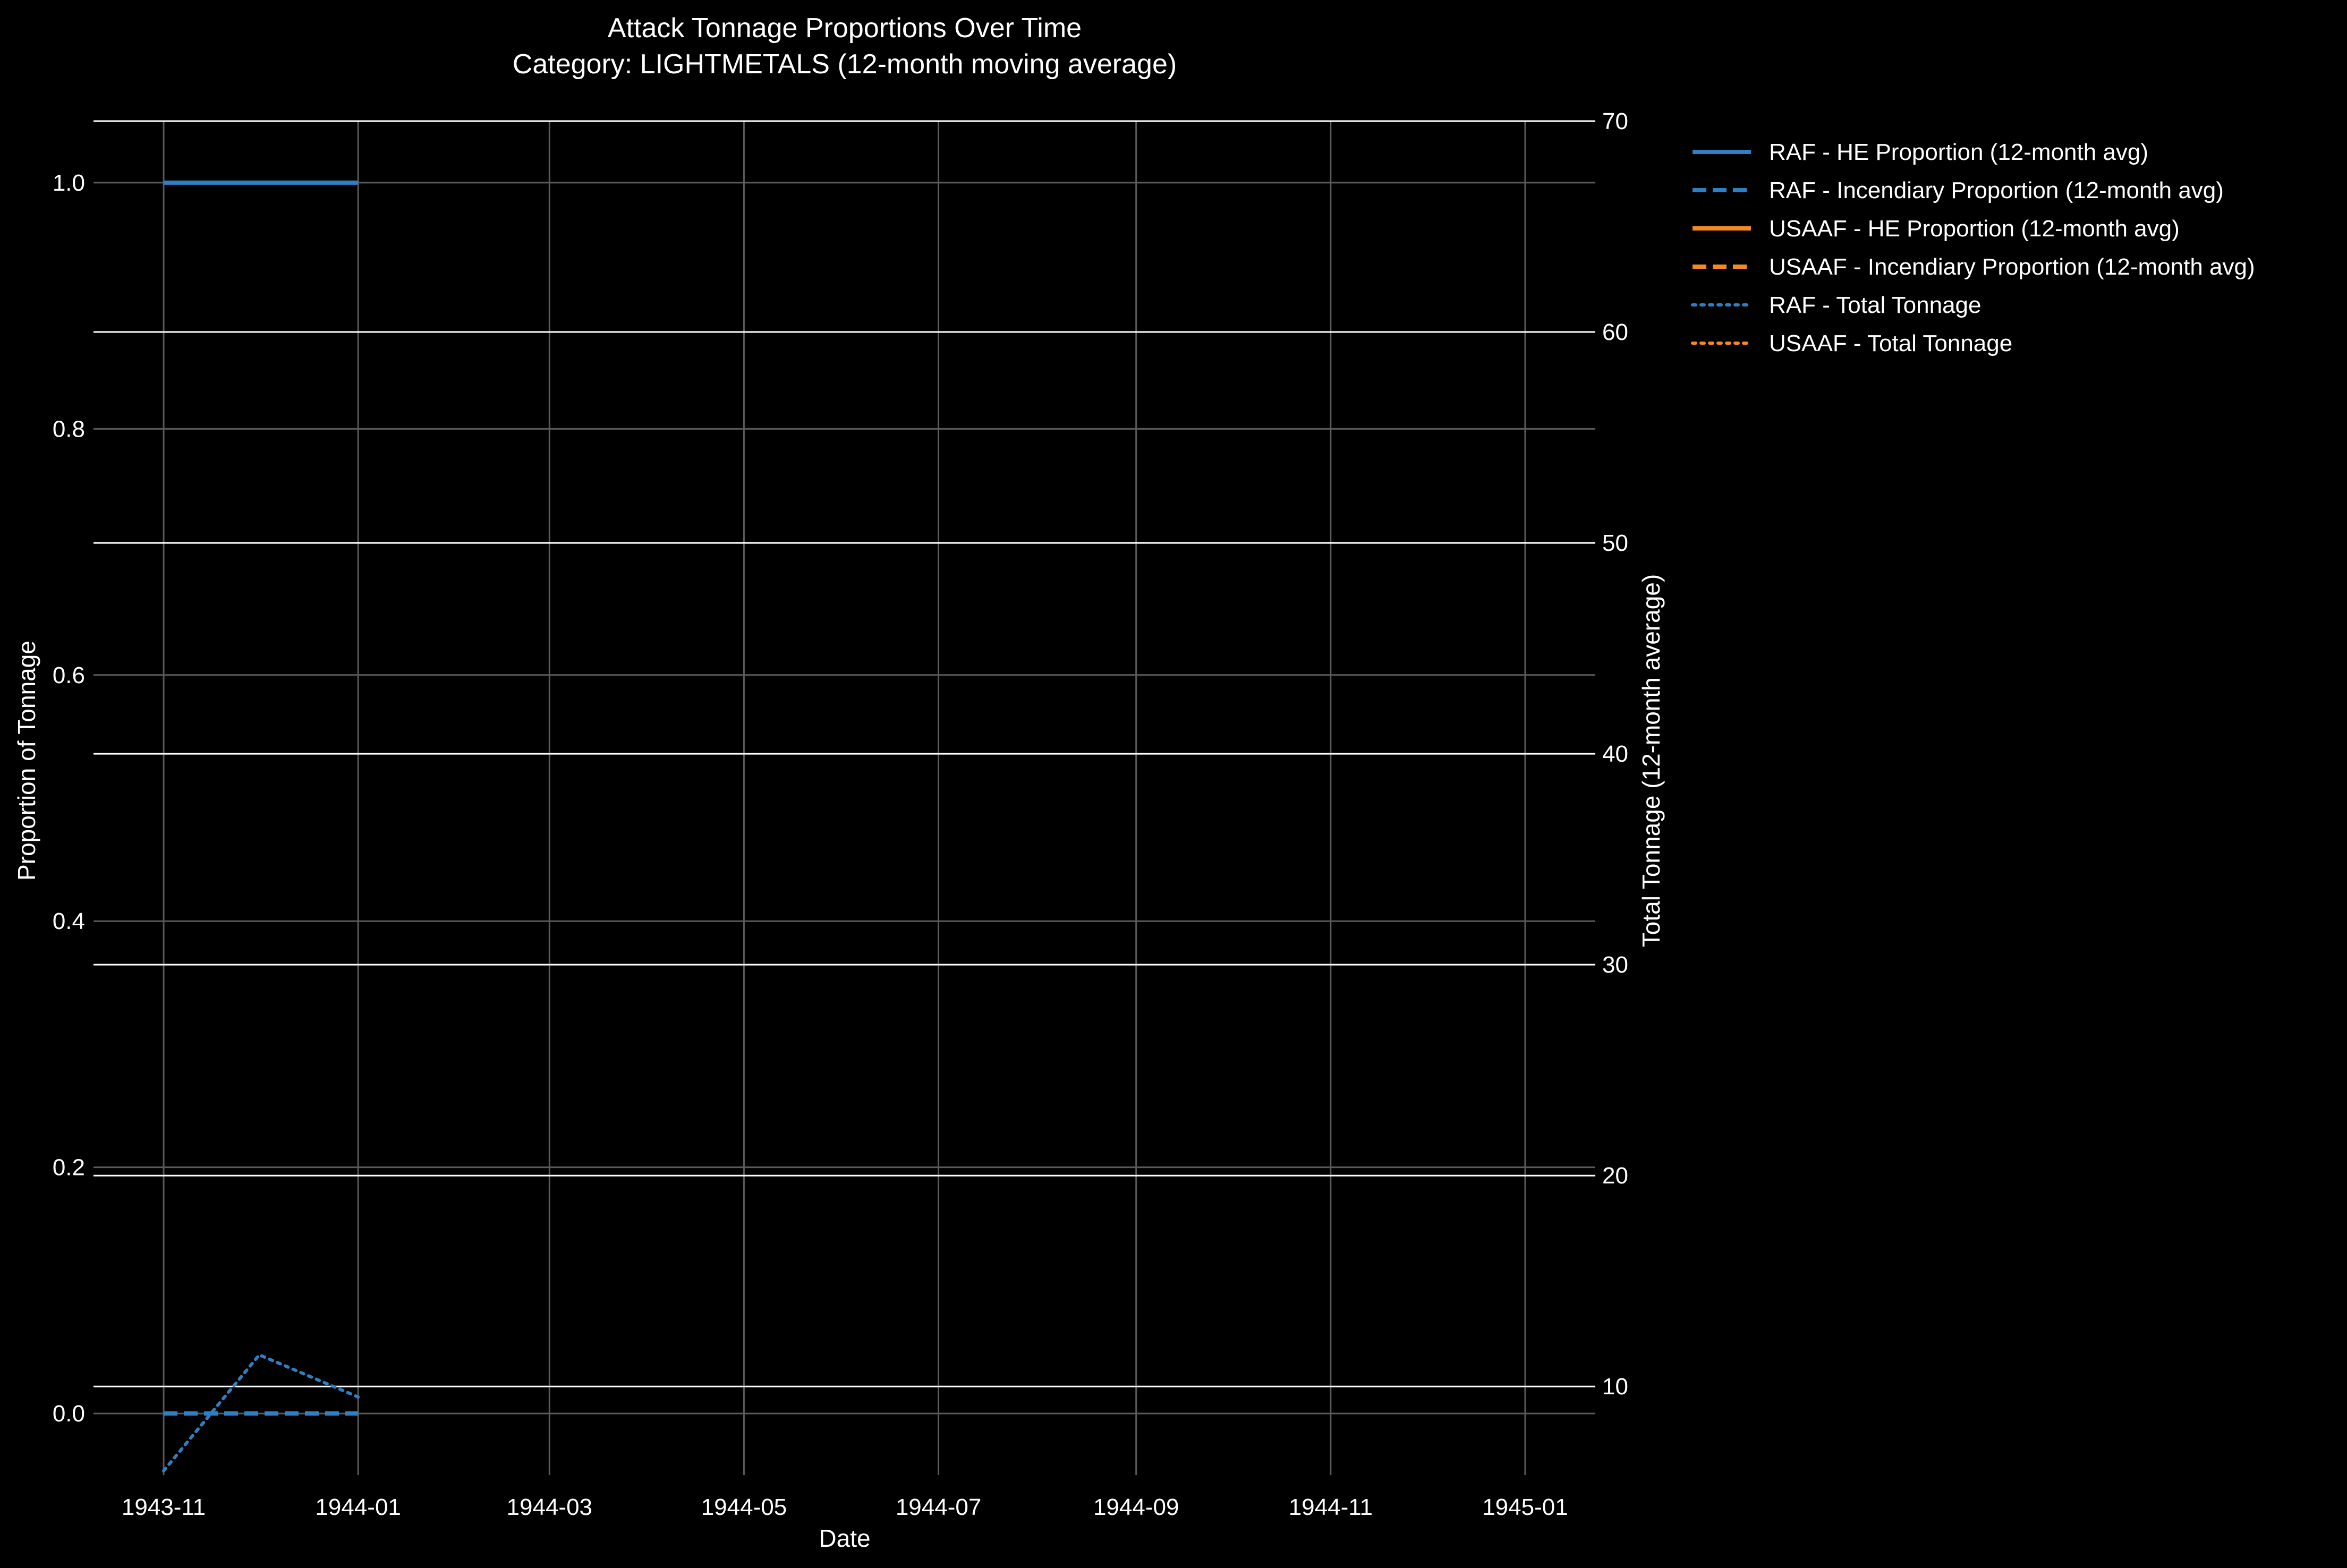 The height and width of the screenshot is (1568, 2347). Describe the element at coordinates (26, 761) in the screenshot. I see `y-axis-label: Proportion of Tonnage` at that location.